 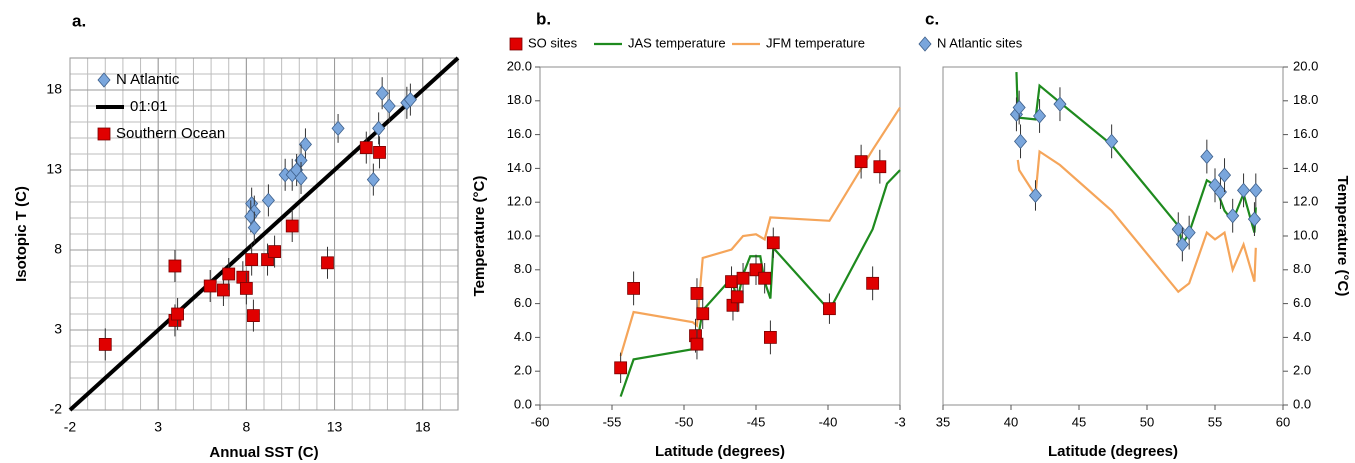 I want to click on panel-label: c., so click(x=932, y=18).